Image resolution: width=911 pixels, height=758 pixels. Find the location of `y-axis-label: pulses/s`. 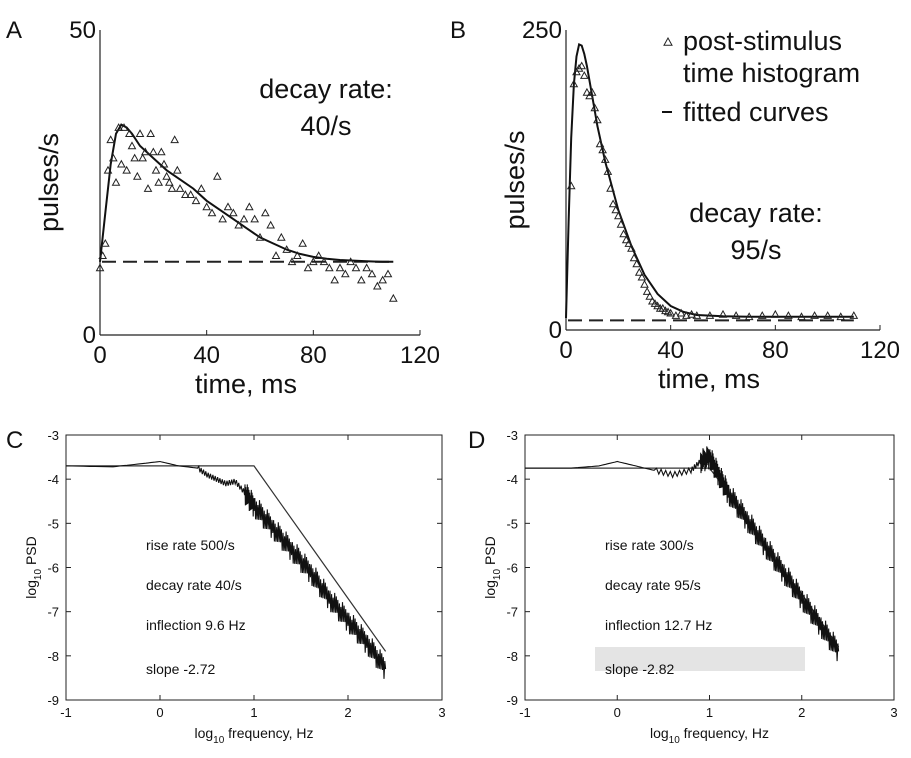

y-axis-label: pulses/s is located at coordinates (49, 182).